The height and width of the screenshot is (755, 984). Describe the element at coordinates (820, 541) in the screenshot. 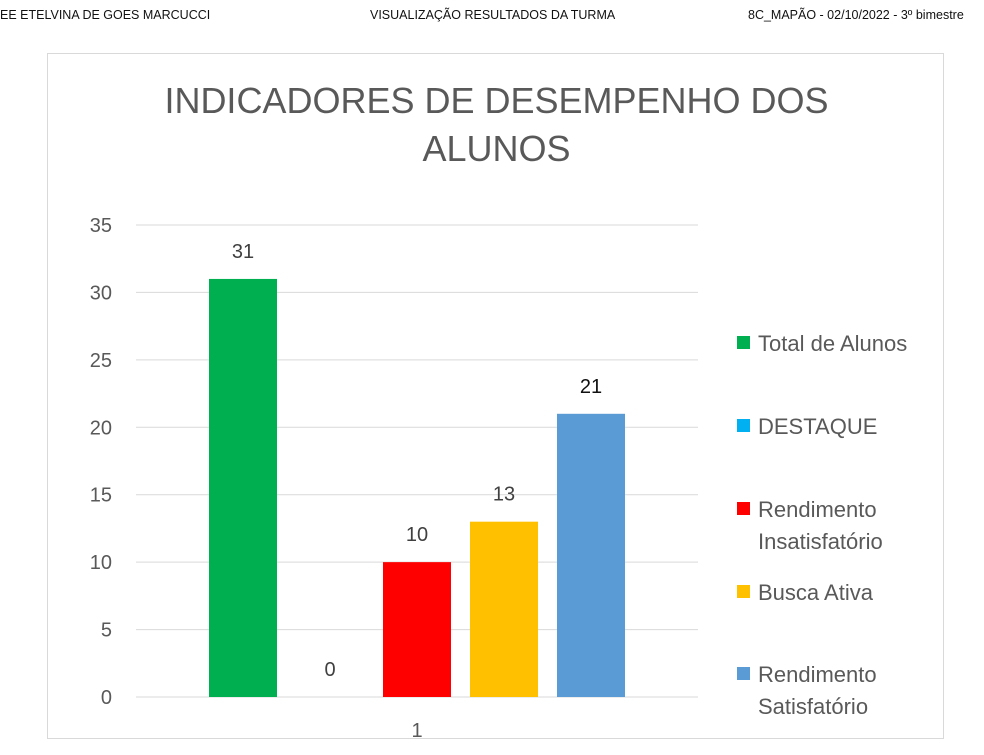

I see `legend-label-2-1: Insatisfatório` at that location.